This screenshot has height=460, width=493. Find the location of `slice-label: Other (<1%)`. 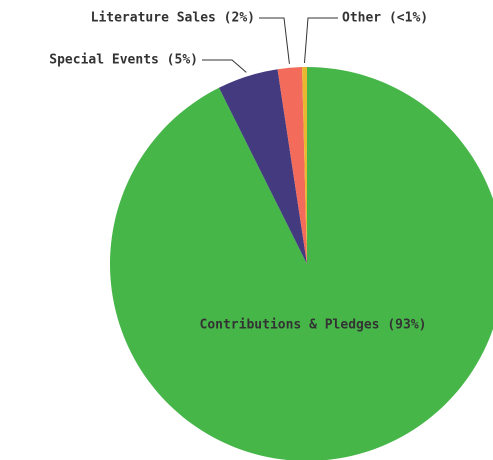

slice-label: Other (<1%) is located at coordinates (385, 18).